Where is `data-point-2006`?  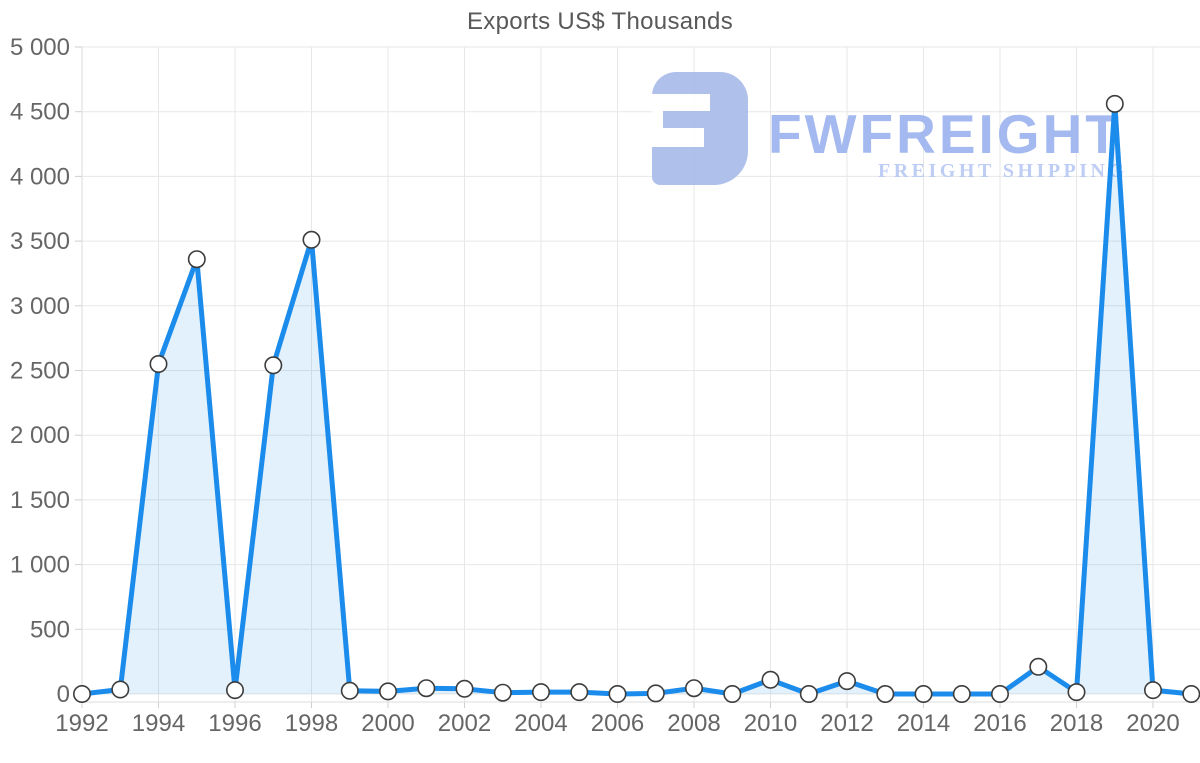
data-point-2006 is located at coordinates (617, 693).